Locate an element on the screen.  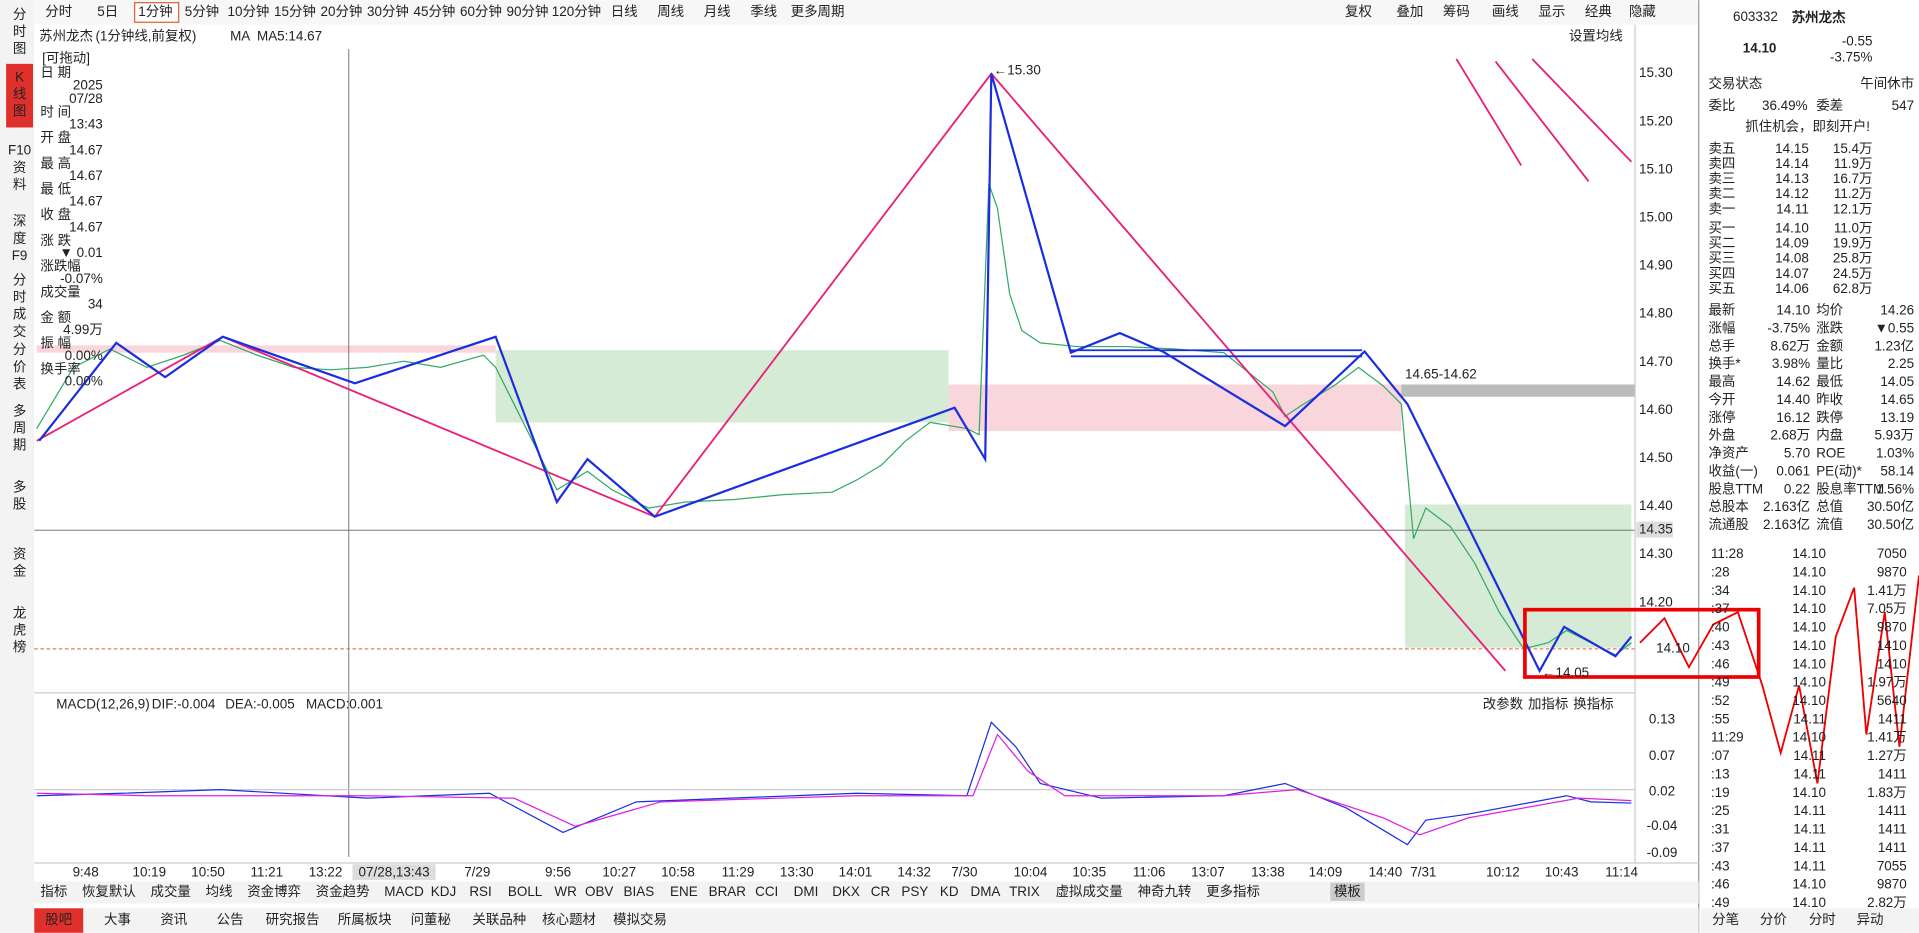
indicator-tab: CR is located at coordinates (881, 891).